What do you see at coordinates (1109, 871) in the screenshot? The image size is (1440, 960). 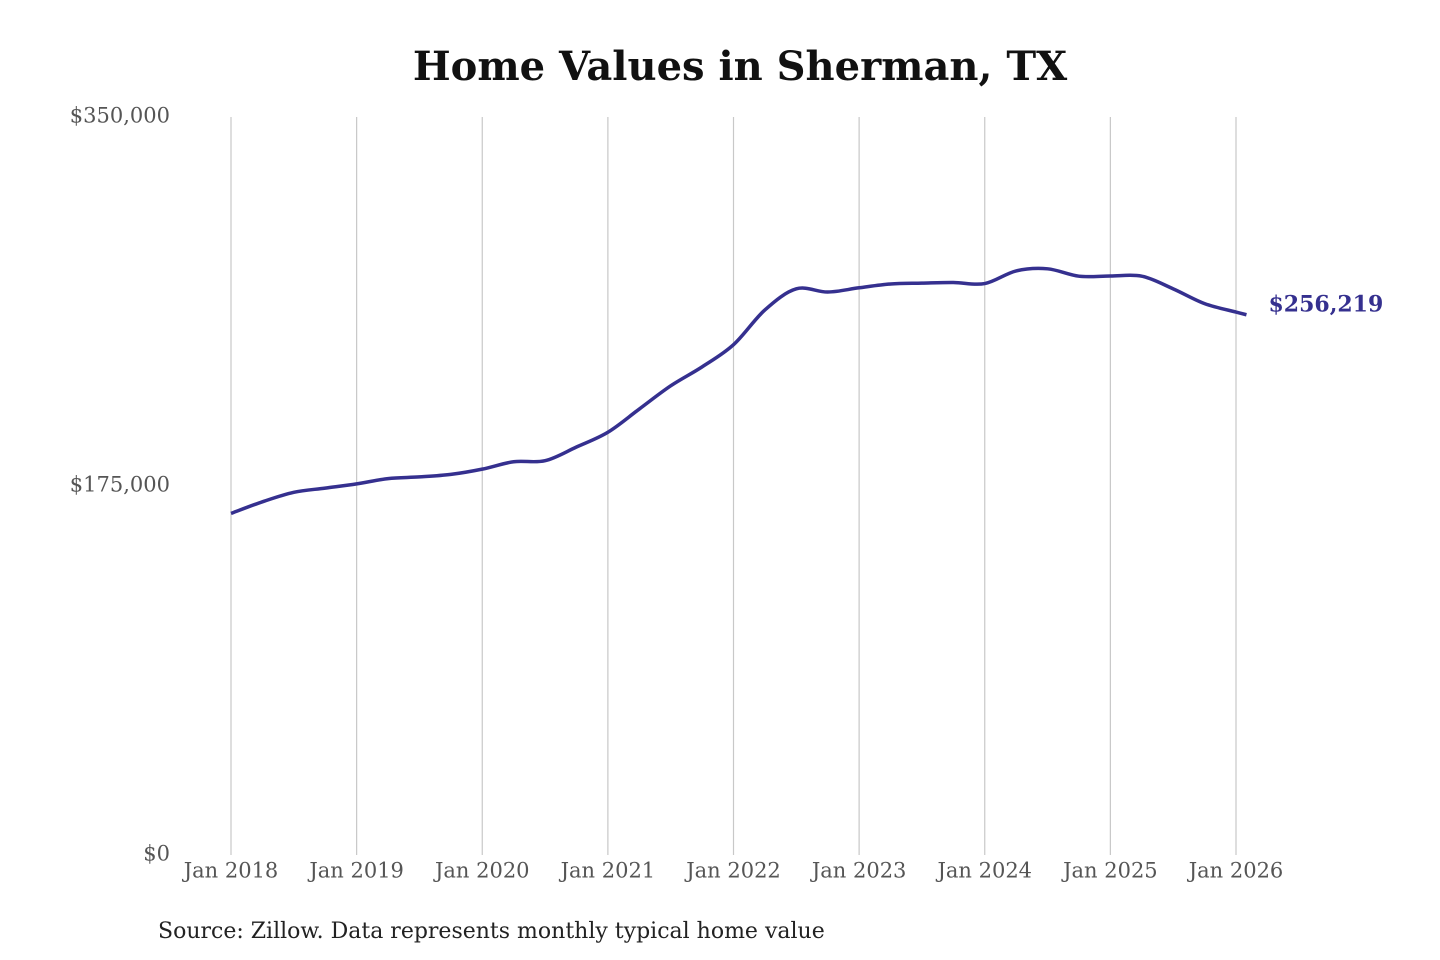 I see `x-tick-label: Jan 2025` at bounding box center [1109, 871].